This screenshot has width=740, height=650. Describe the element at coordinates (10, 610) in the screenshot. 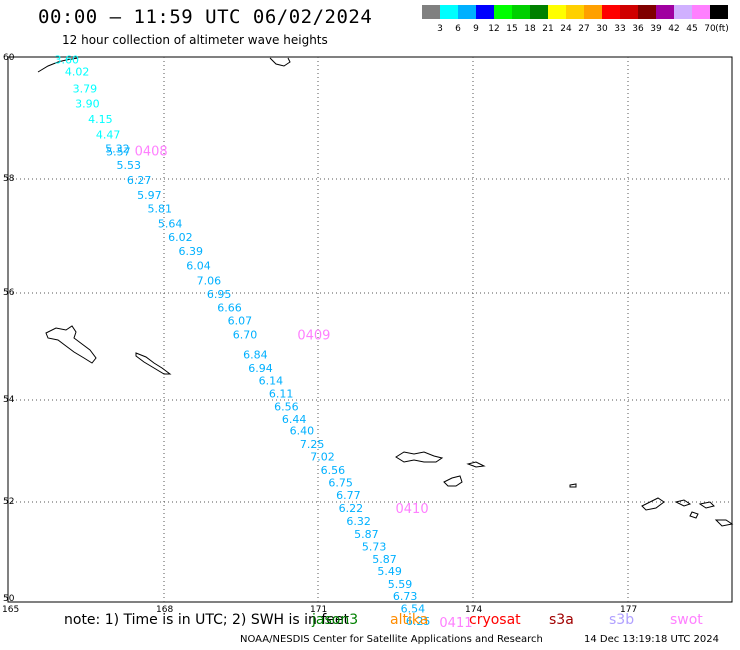

I see `lon-tick-label: 165` at that location.